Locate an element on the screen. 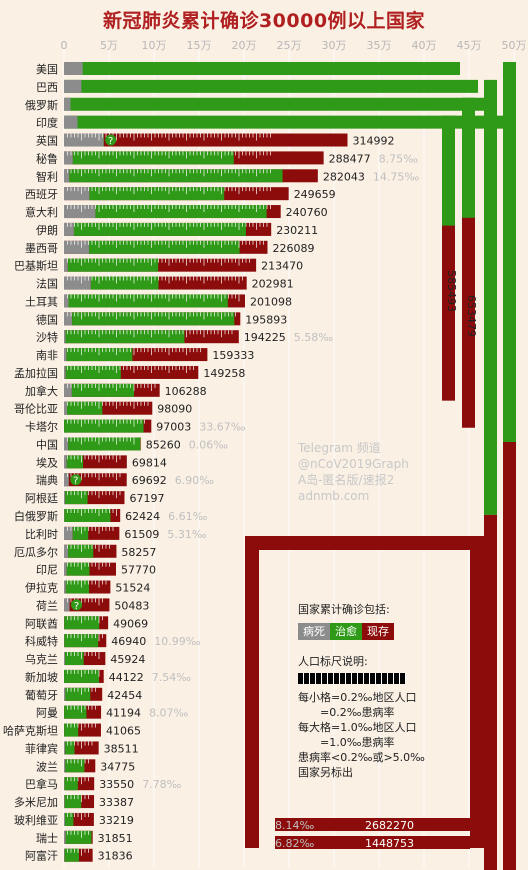 Image resolution: width=528 pixels, height=870 pixels. rate-label: 6.82‰ is located at coordinates (294, 843).